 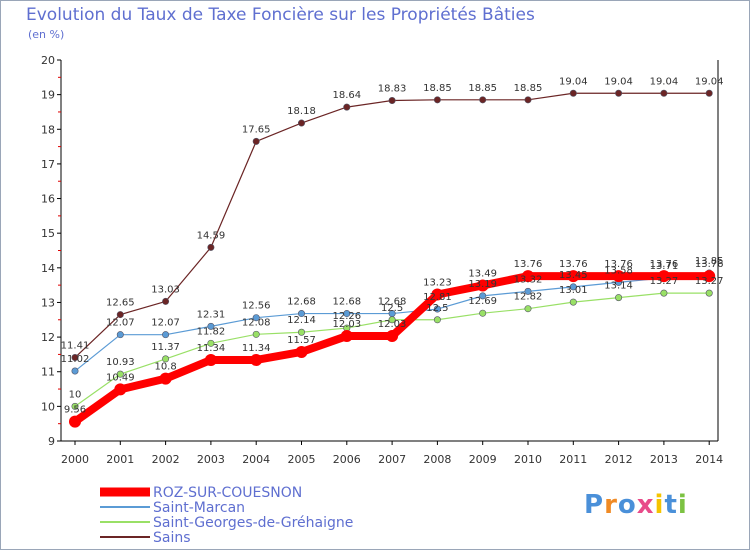 I want to click on data-label: 12.08, so click(x=256, y=322).